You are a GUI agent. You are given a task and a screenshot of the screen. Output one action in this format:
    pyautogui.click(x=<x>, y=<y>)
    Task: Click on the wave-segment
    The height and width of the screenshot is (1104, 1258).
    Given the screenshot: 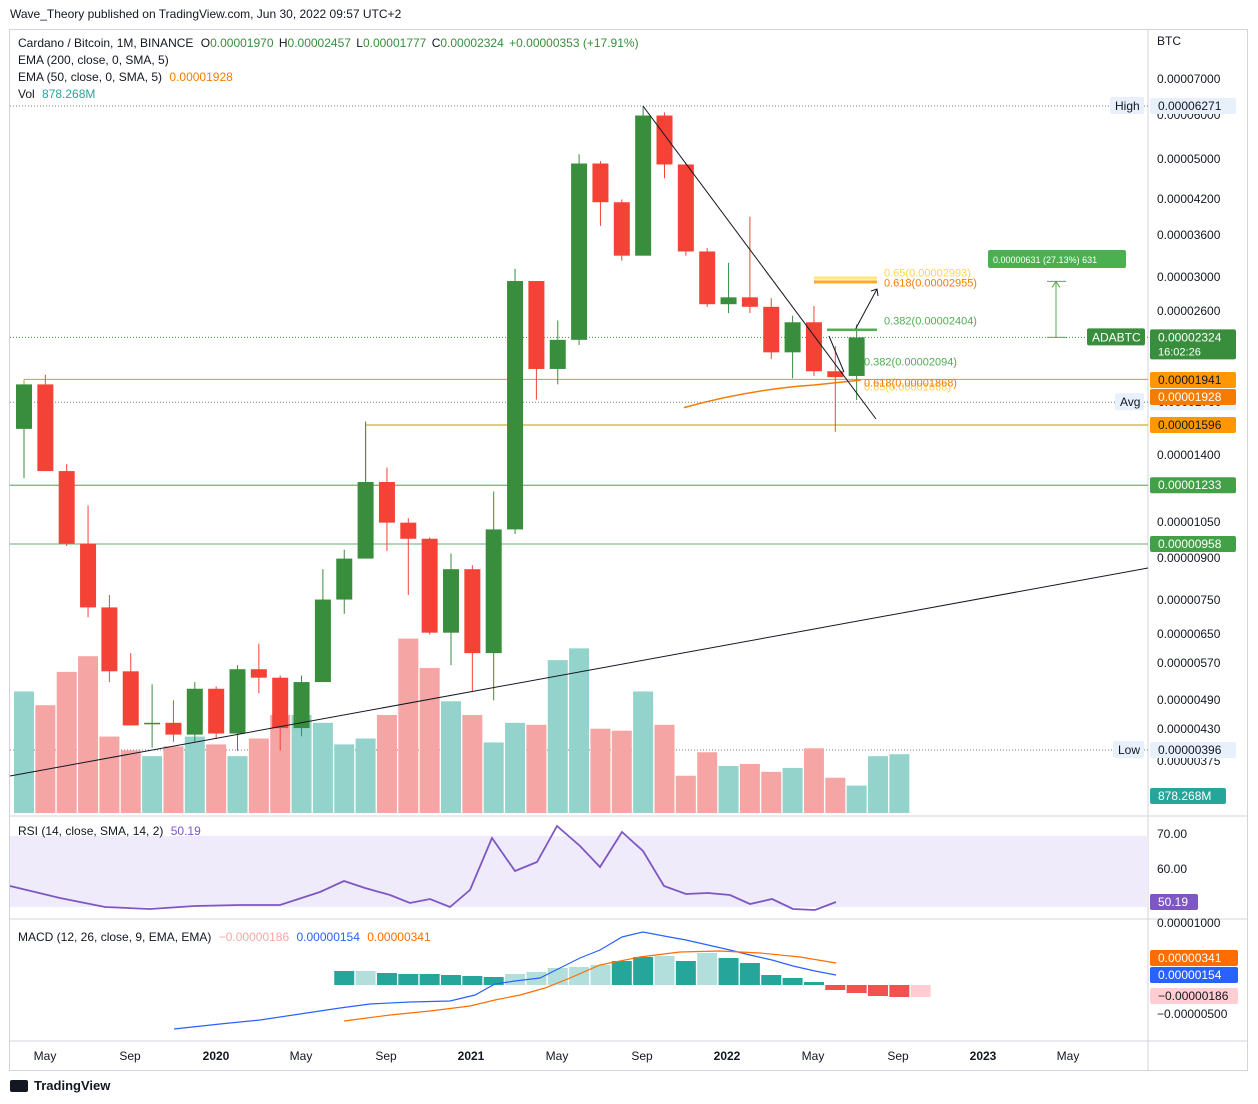 What is the action you would take?
    pyautogui.click(x=836, y=354)
    